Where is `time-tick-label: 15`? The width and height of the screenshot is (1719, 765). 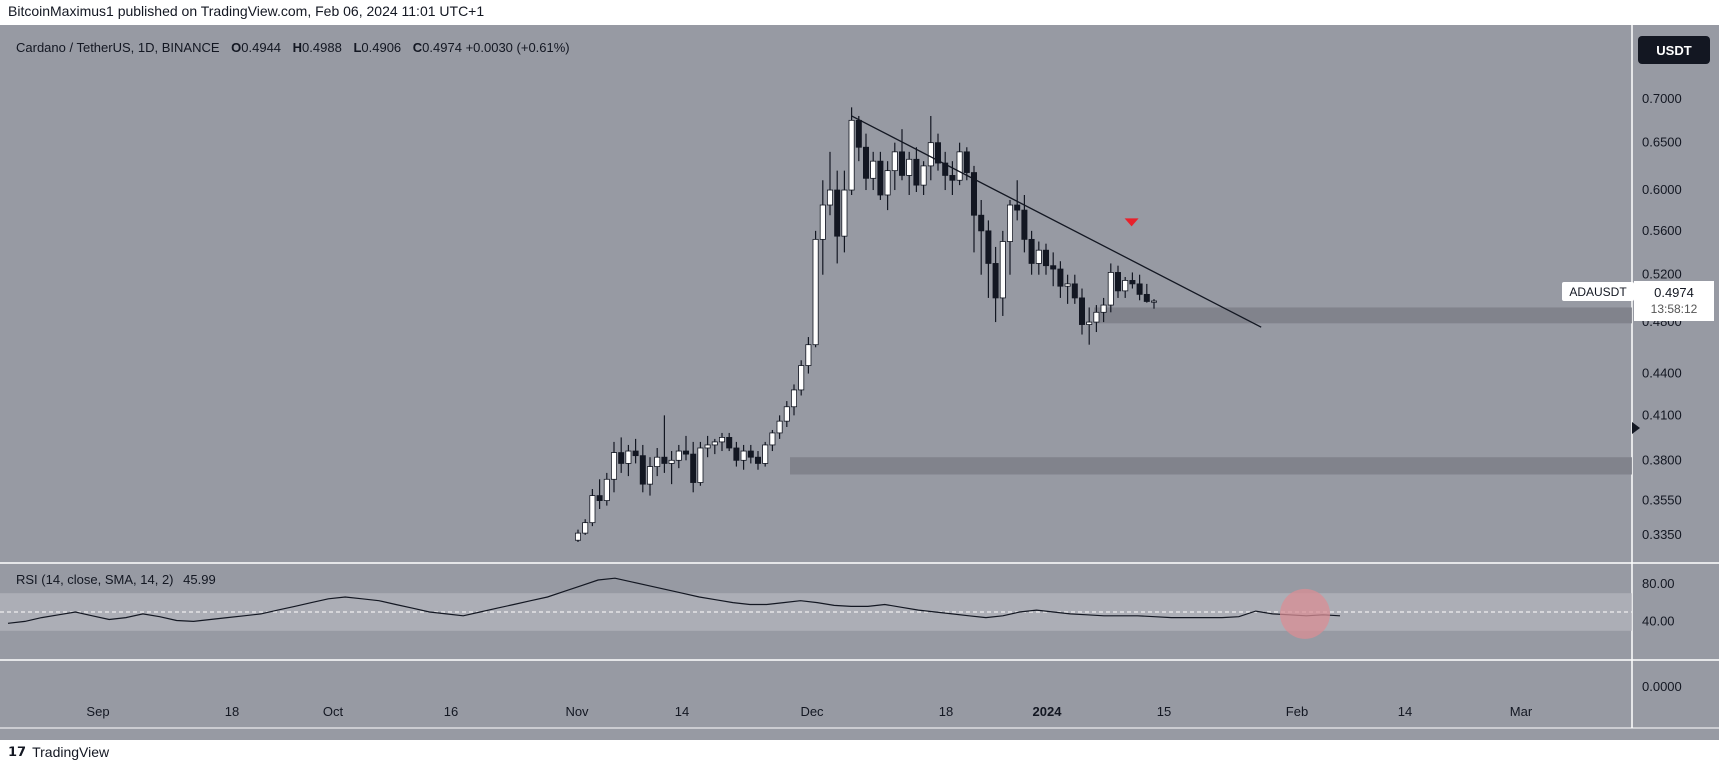
time-tick-label: 15 is located at coordinates (1164, 711).